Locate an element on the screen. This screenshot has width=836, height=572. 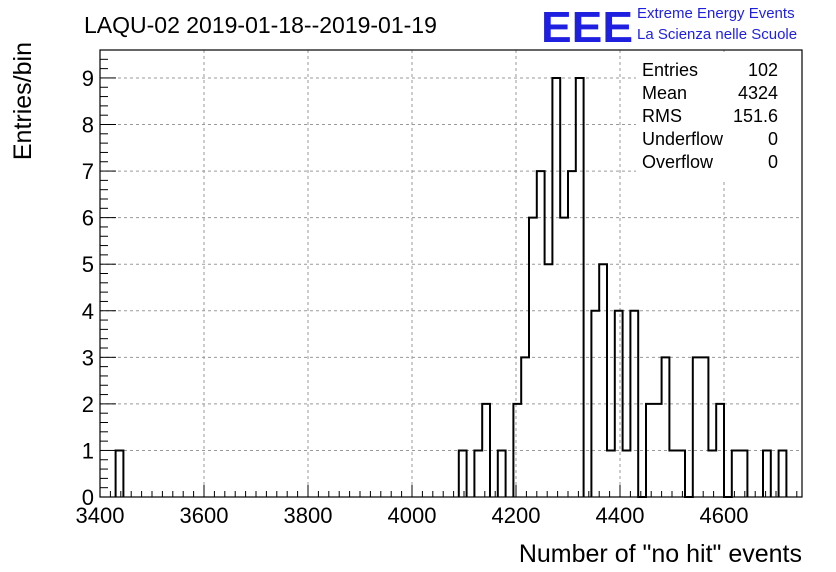
stats-label: Underflow is located at coordinates (683, 139).